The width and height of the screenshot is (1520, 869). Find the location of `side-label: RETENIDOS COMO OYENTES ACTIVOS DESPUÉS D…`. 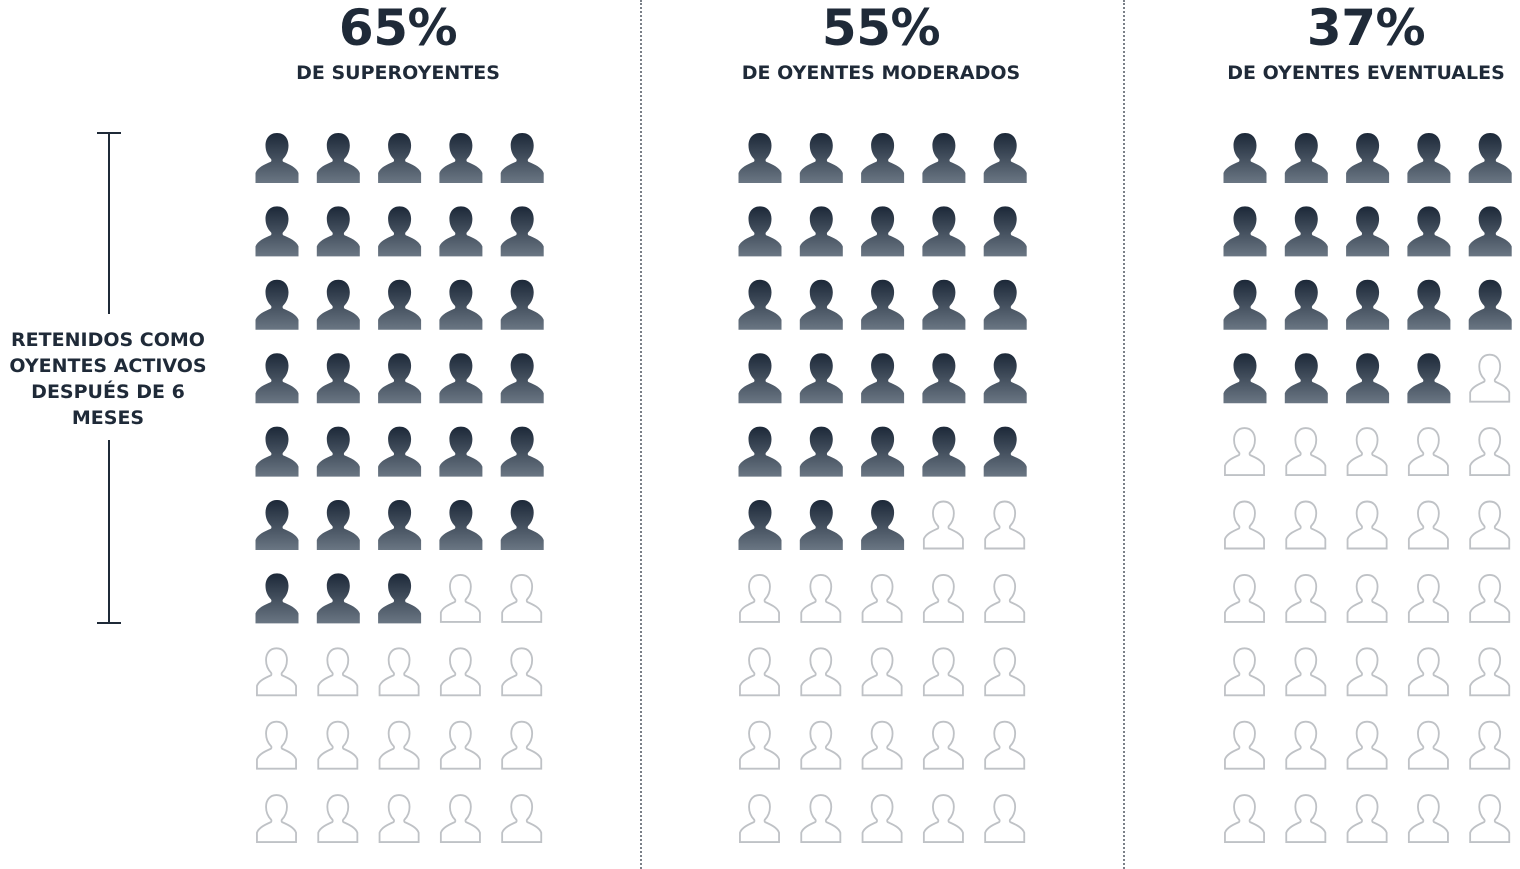

side-label: RETENIDOS COMO OYENTES ACTIVOS DESPUÉS D… is located at coordinates (108, 379).